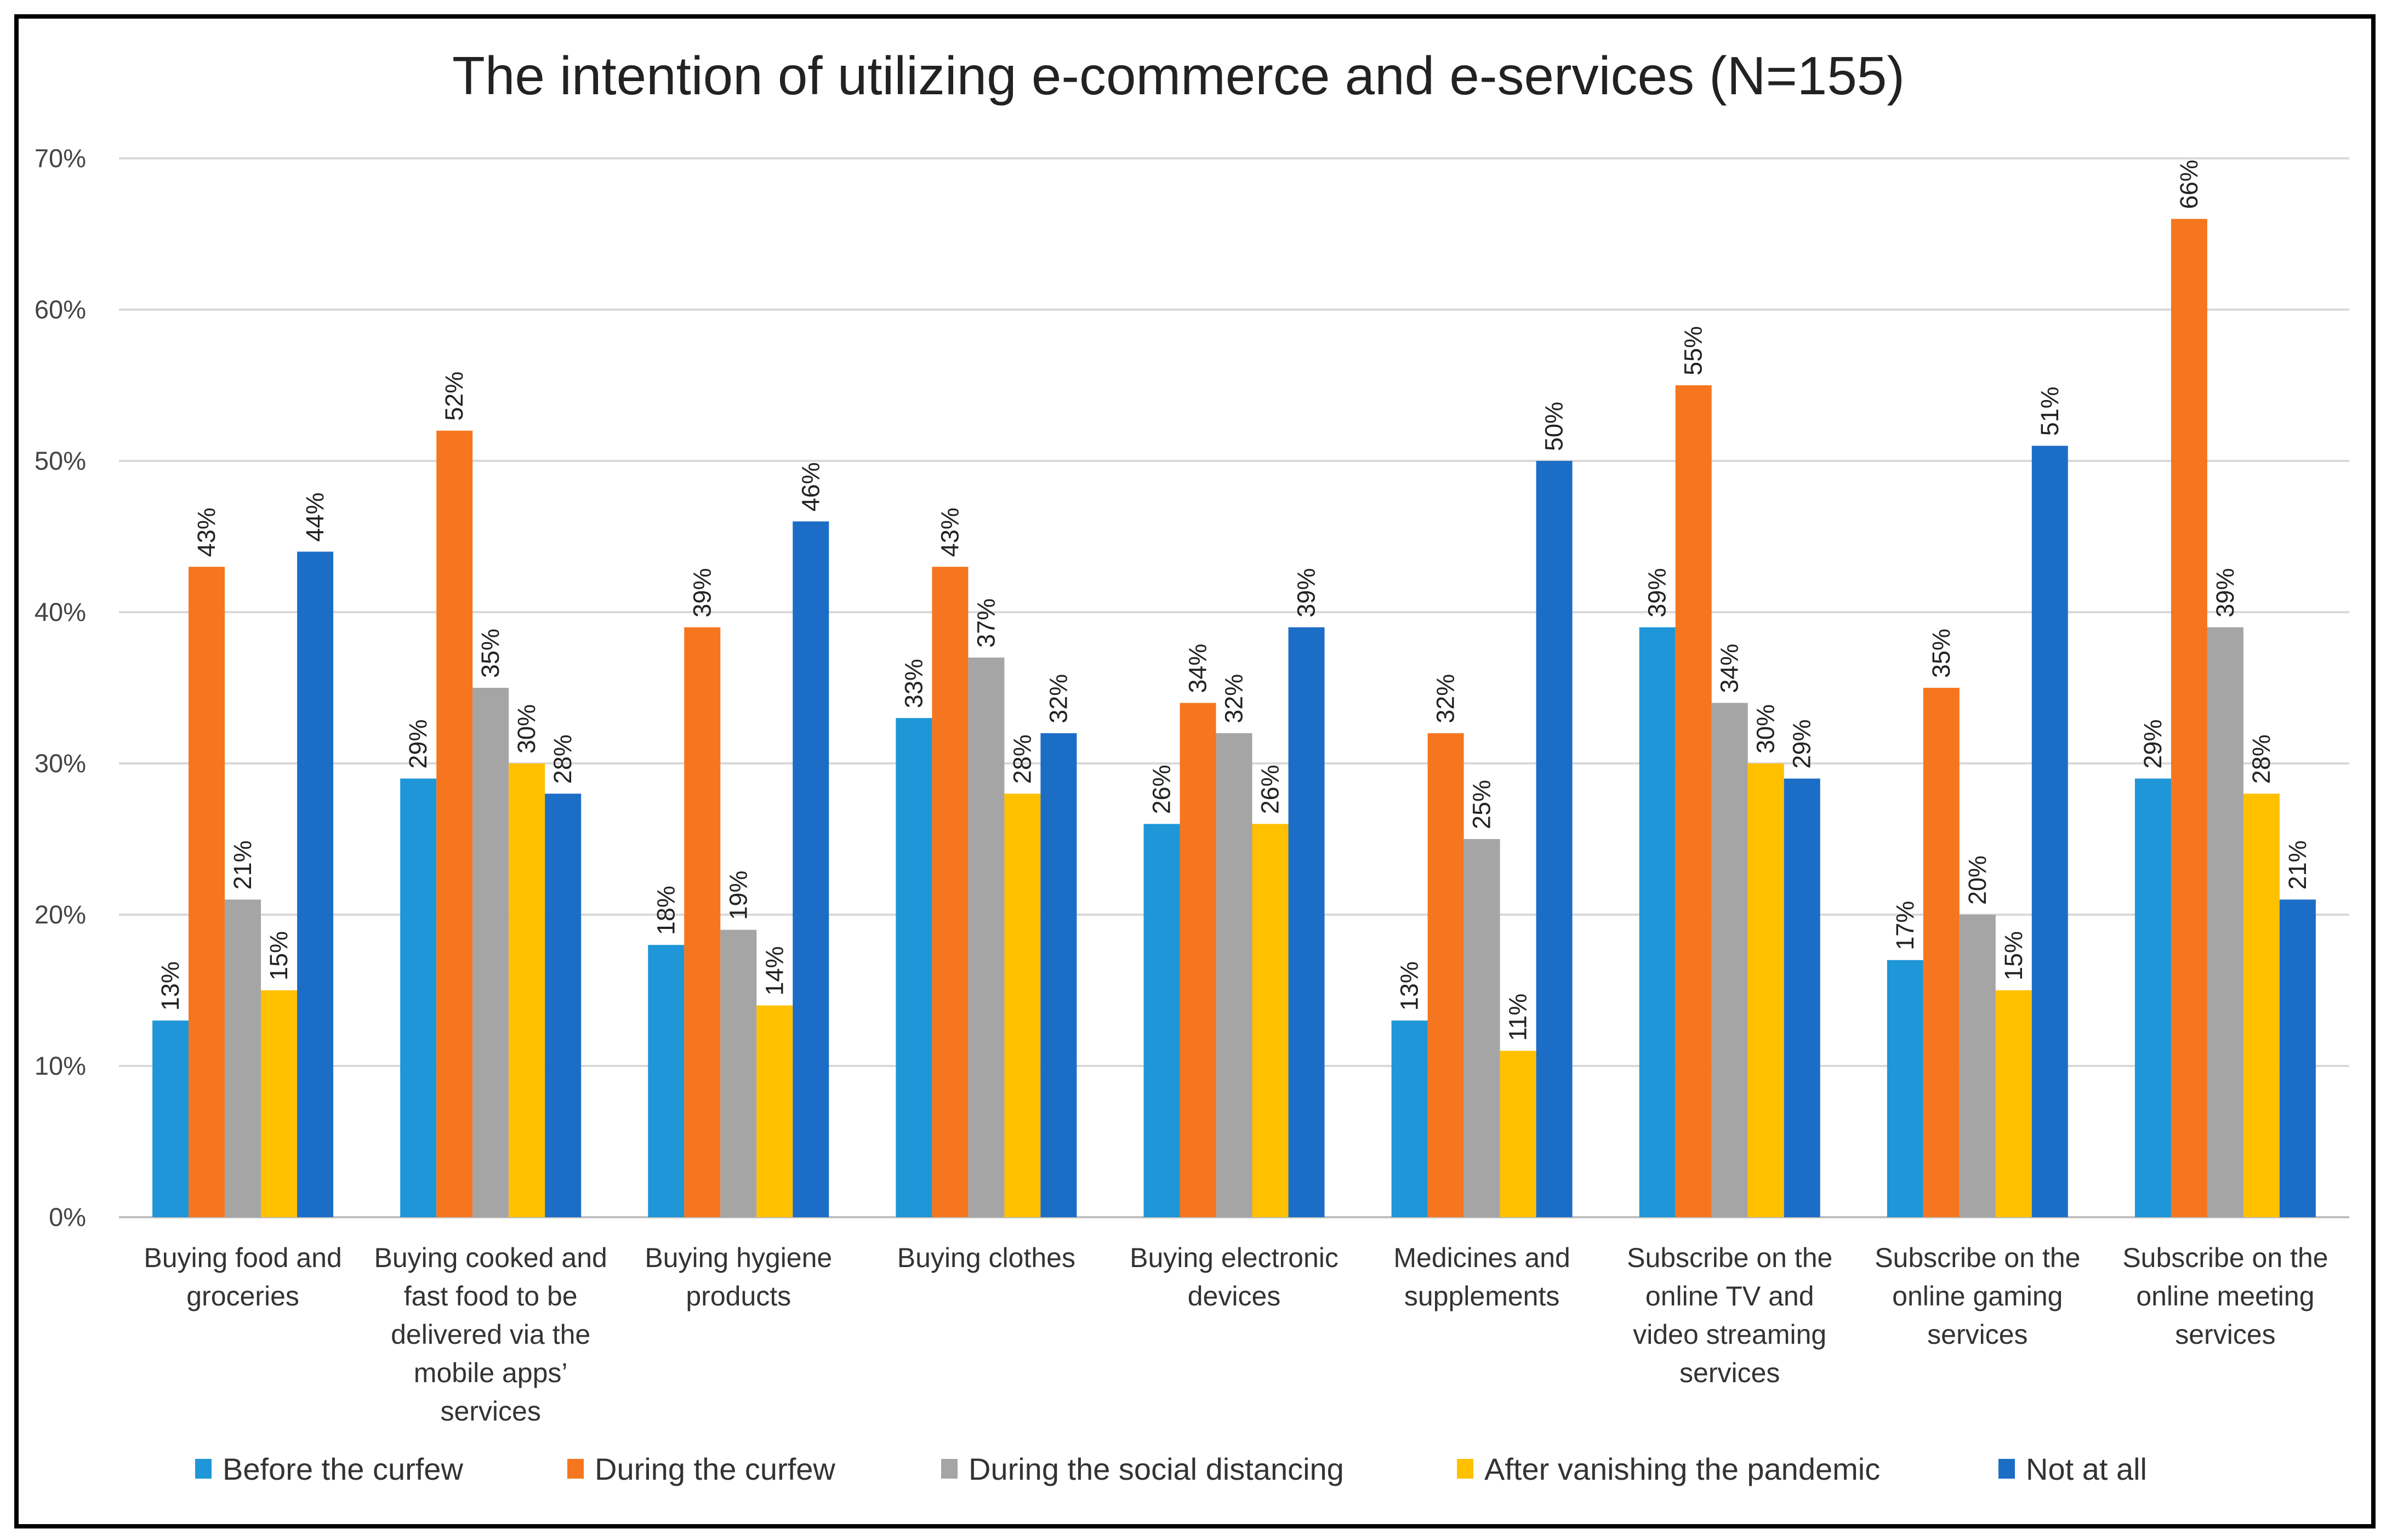  Describe the element at coordinates (2086, 1469) in the screenshot. I see `legend-label: Not at all` at that location.